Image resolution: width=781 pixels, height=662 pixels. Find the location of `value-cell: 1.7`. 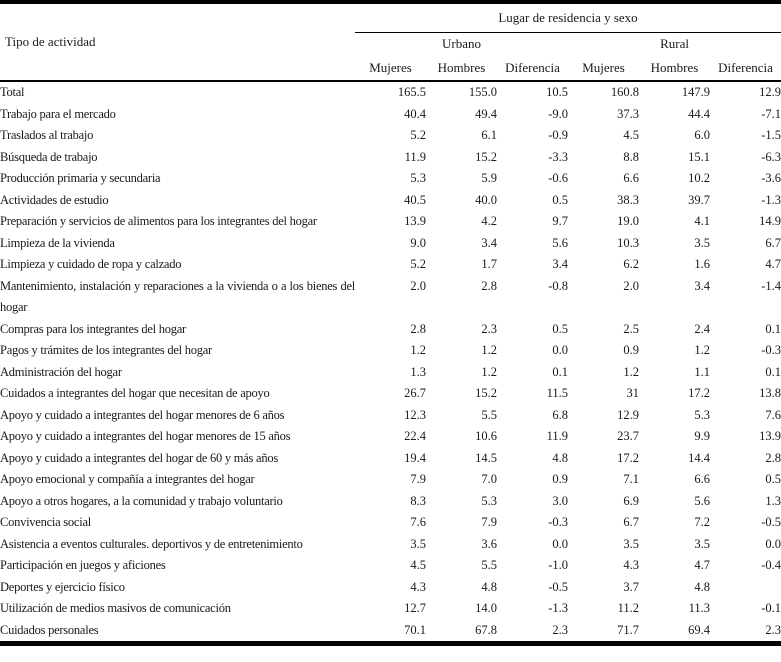

value-cell: 1.7 is located at coordinates (489, 264).